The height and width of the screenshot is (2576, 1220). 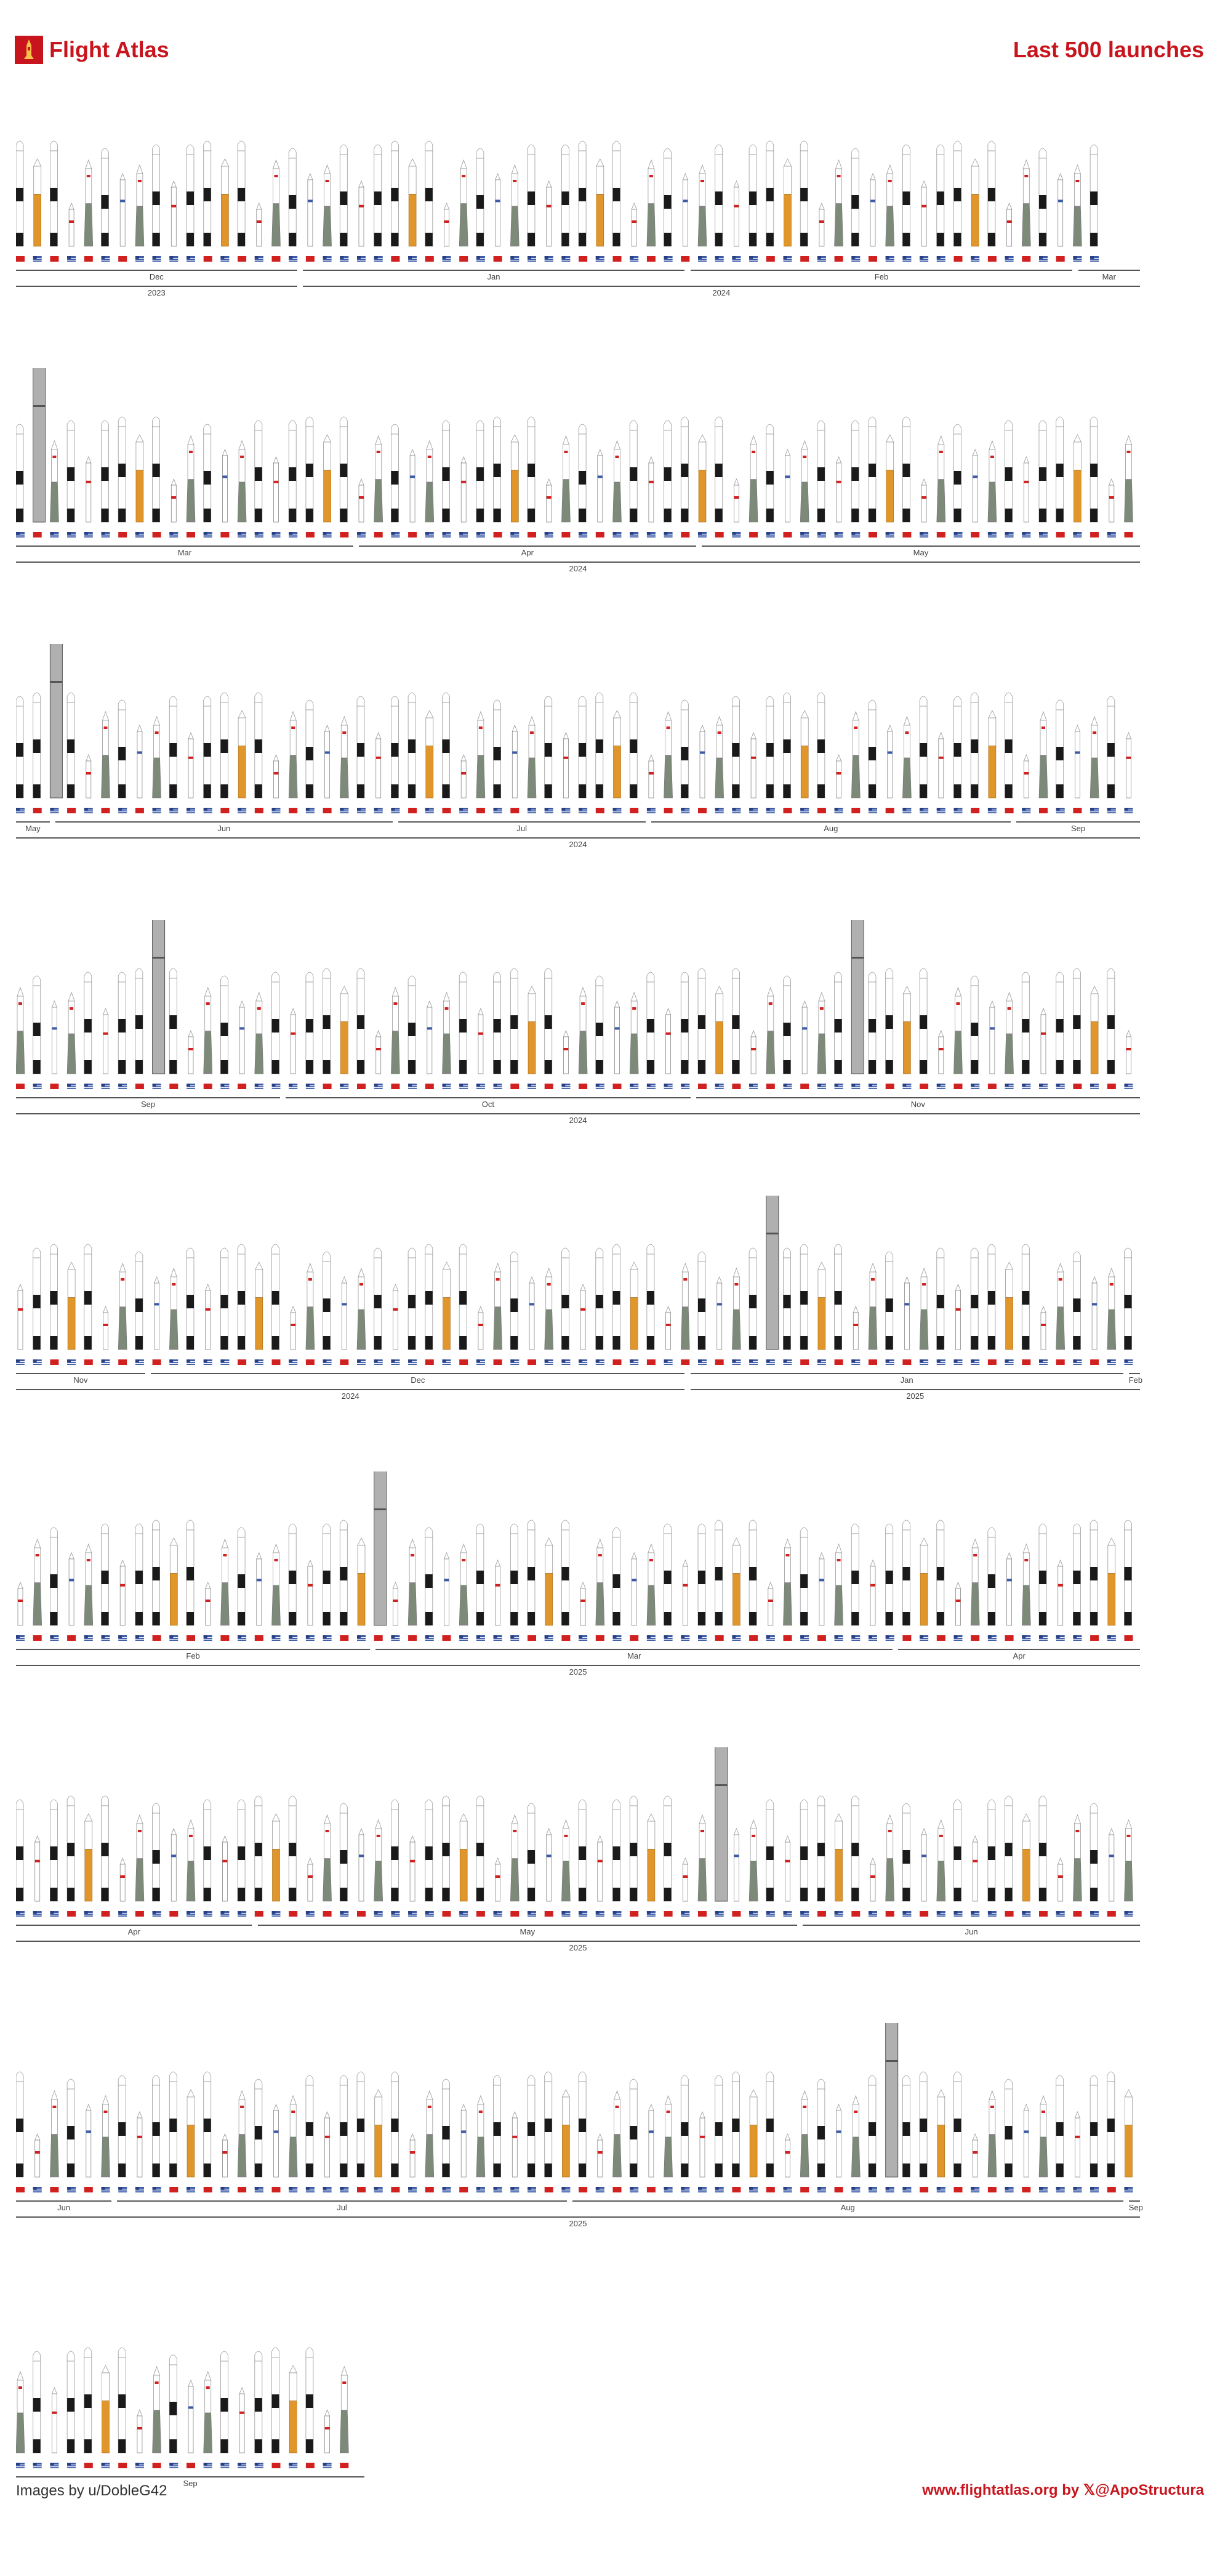 I want to click on year-axis: 2024, so click(x=578, y=568).